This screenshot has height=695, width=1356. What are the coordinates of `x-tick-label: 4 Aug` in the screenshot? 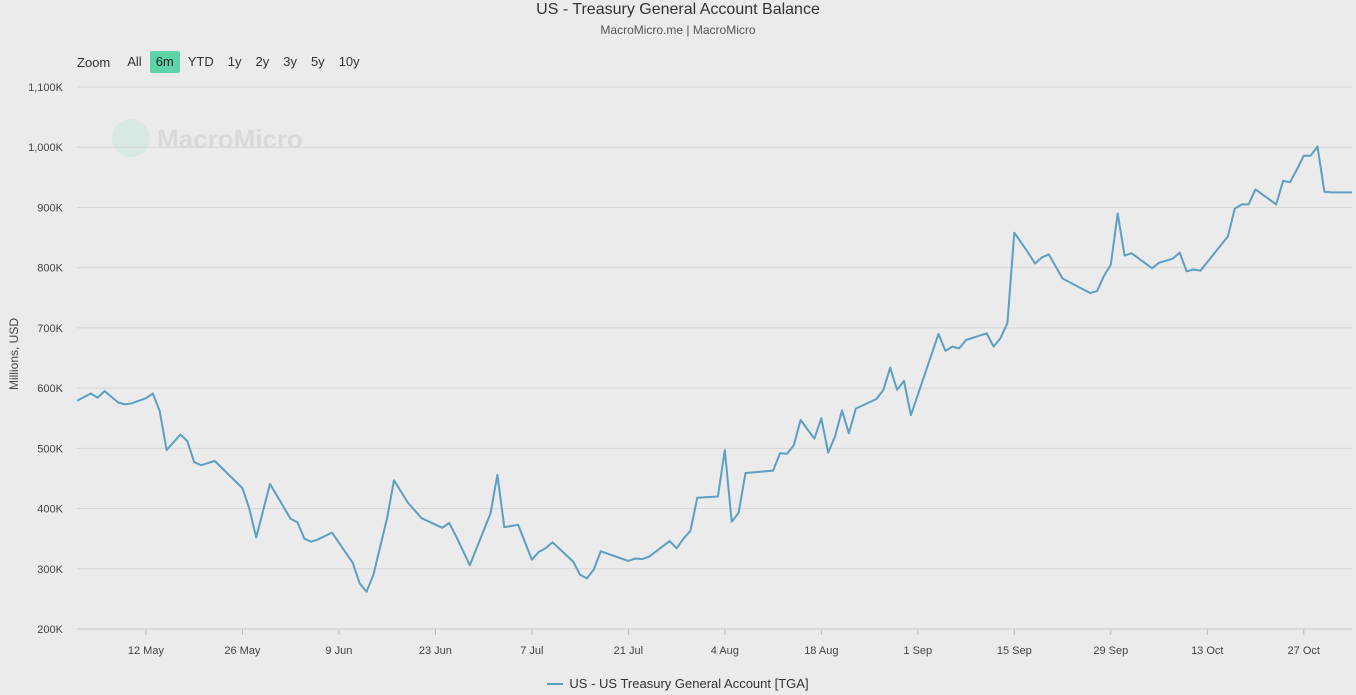 It's located at (725, 651).